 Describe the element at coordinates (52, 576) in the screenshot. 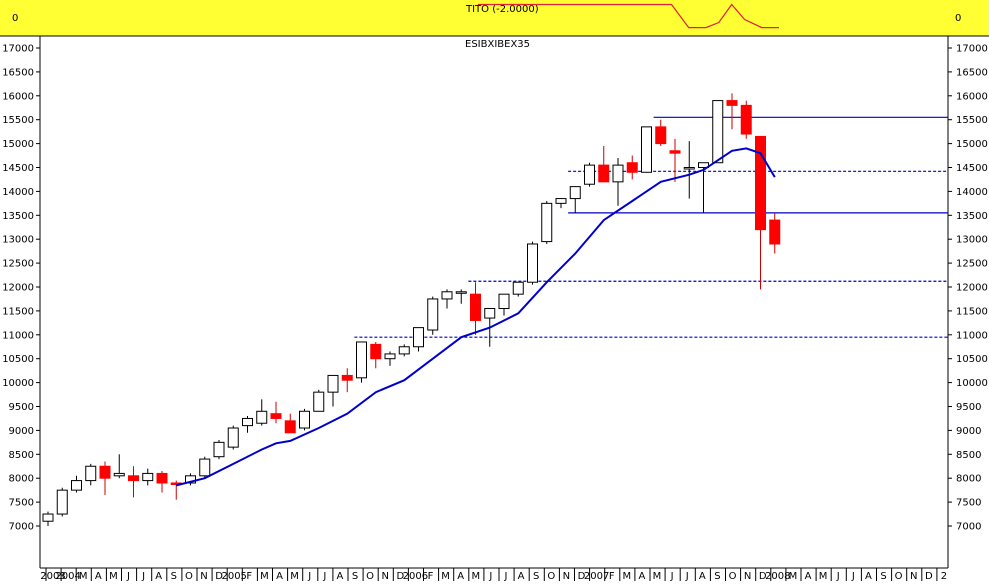

I see `x-tick-label: 2003` at that location.